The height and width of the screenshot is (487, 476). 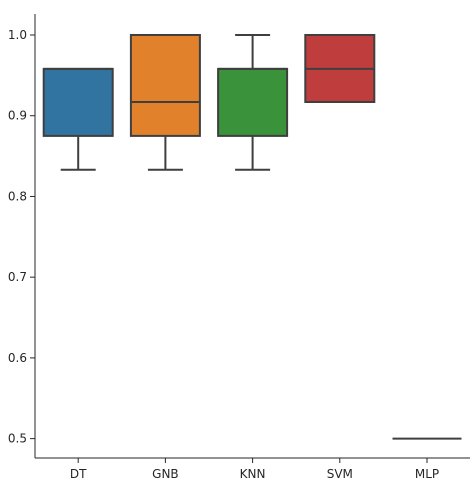 What do you see at coordinates (22, 236) in the screenshot?
I see `y-axis: 0.5 0.6 0.7 0.8 0.9 1.0` at bounding box center [22, 236].